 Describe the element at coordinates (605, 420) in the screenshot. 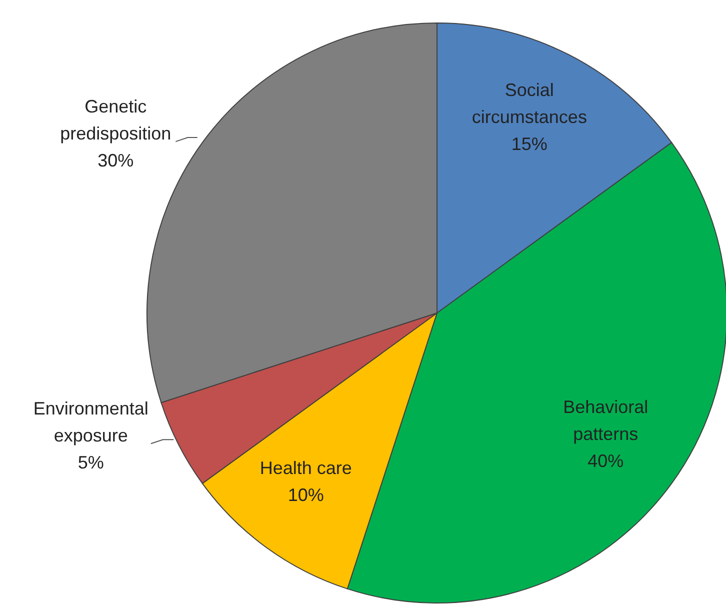

I see `slice-label: Behavioral patterns` at that location.